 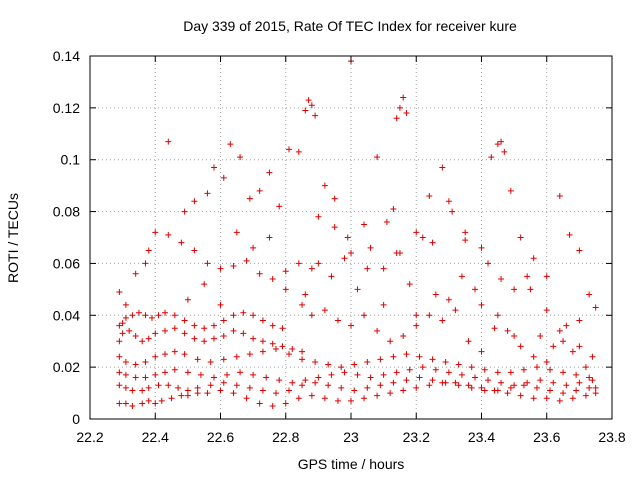 I want to click on y-axis-label: ROTI / TECUs, so click(x=13, y=238).